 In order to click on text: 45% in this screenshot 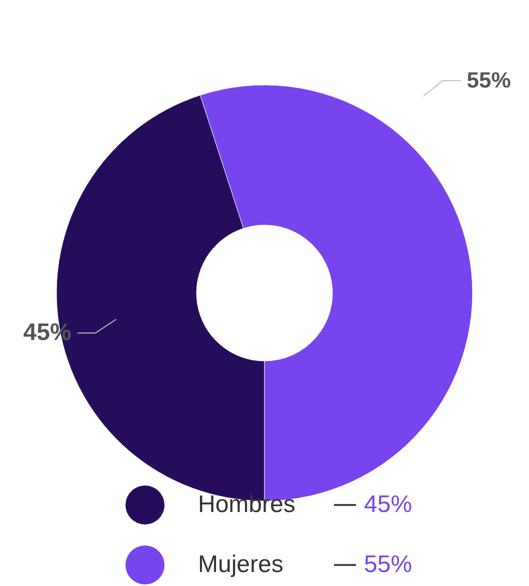, I will do `click(388, 504)`.